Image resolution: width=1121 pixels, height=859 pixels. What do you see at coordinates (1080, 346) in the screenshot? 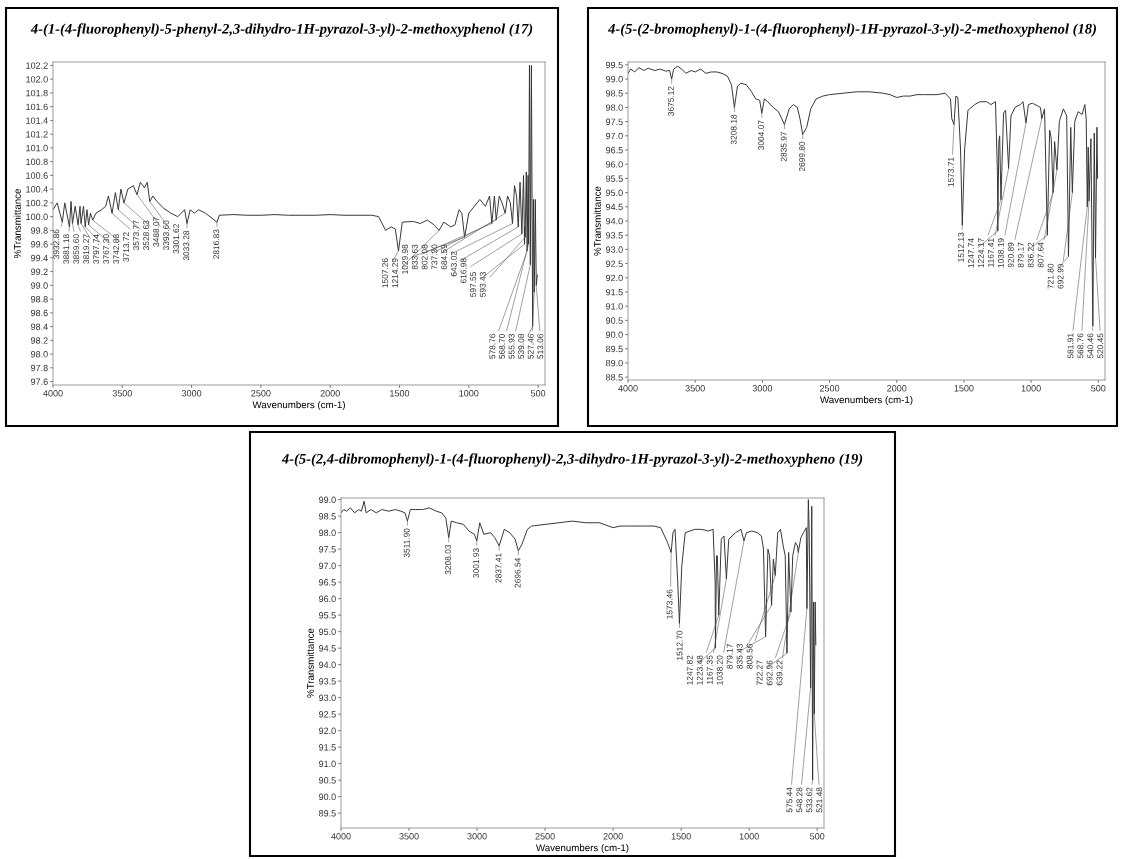
I see `annotation: 568.76` at bounding box center [1080, 346].